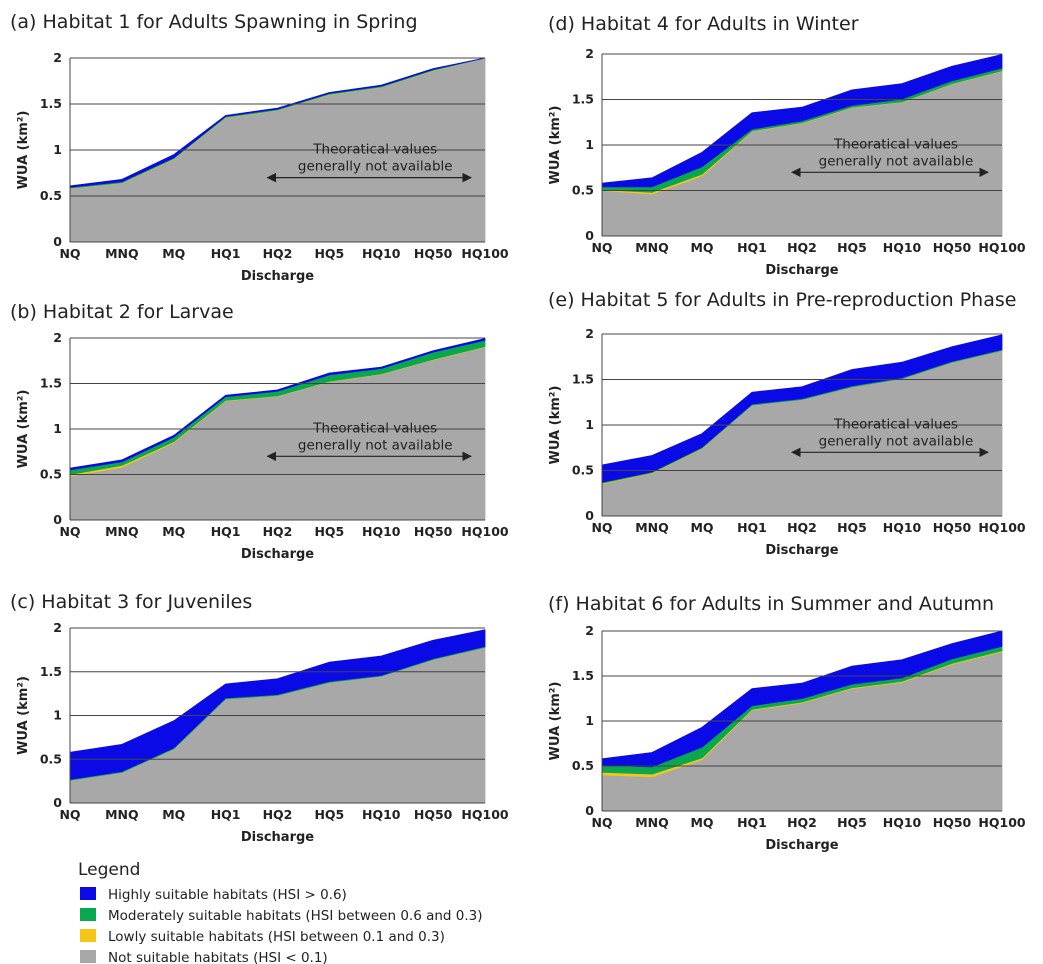 The image size is (1043, 964). What do you see at coordinates (109, 870) in the screenshot?
I see `legend-title: Legend` at bounding box center [109, 870].